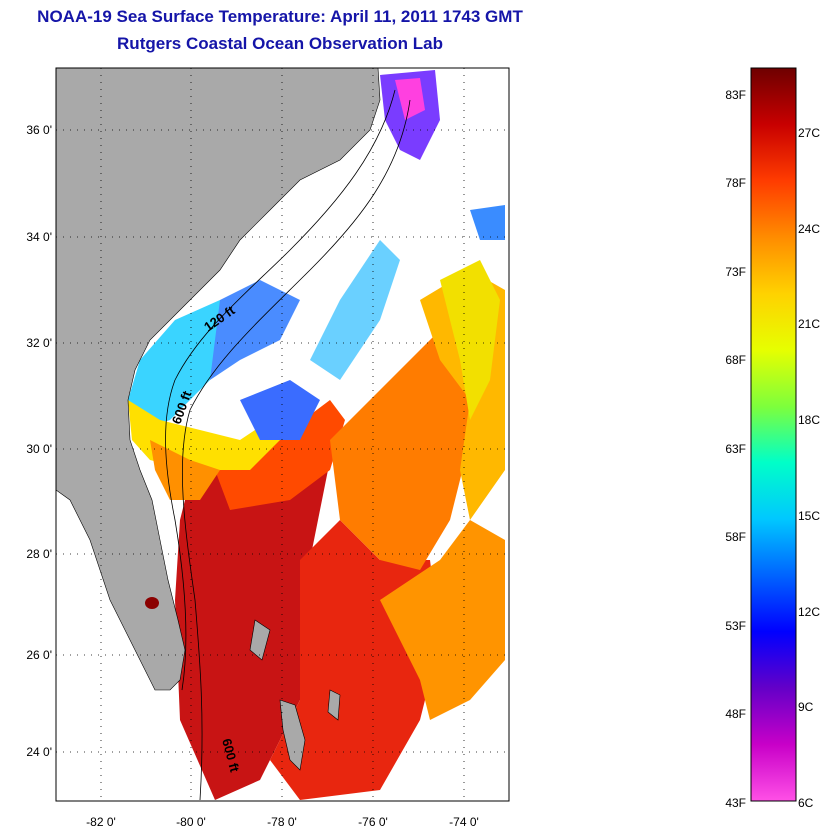  What do you see at coordinates (39, 554) in the screenshot?
I see `lat-tick: 28 0'` at bounding box center [39, 554].